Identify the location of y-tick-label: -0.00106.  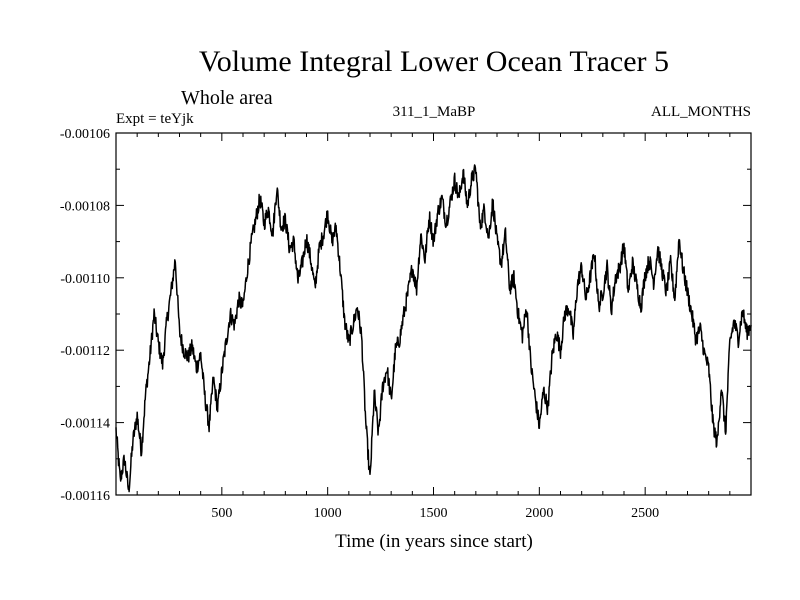
(85, 134).